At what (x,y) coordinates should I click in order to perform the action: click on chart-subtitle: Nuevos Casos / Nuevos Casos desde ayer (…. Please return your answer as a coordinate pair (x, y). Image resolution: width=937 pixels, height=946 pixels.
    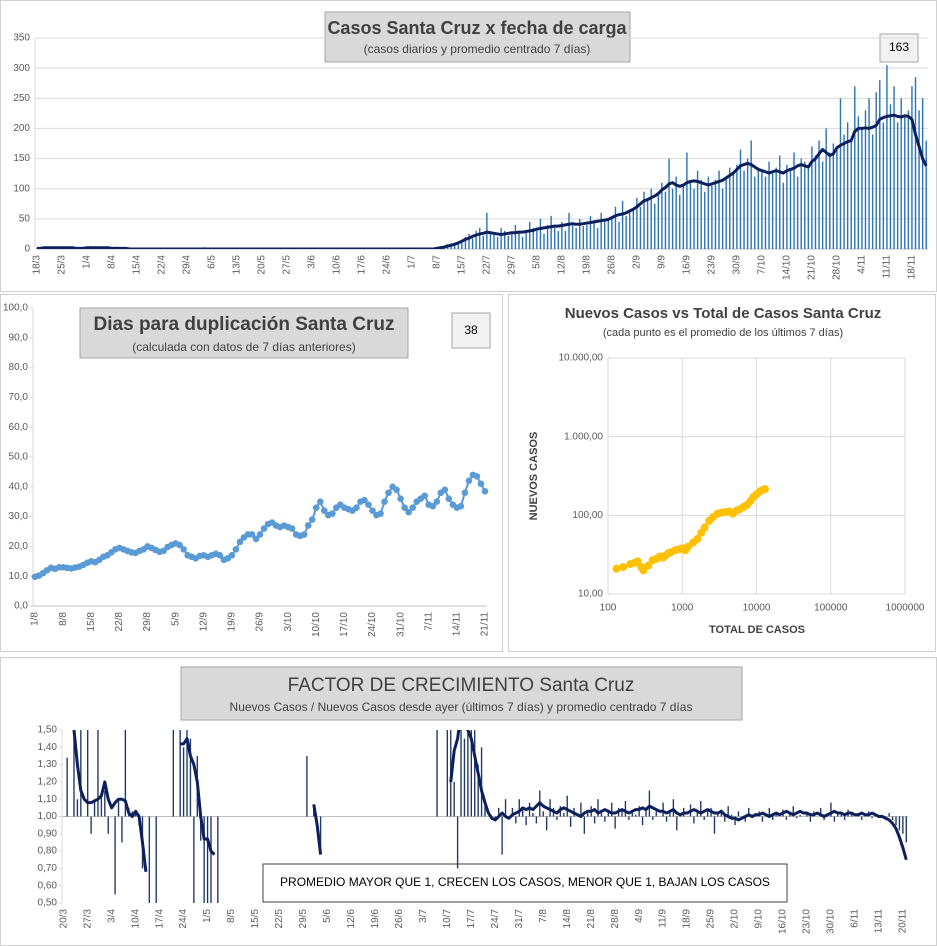
    Looking at the image, I should click on (461, 707).